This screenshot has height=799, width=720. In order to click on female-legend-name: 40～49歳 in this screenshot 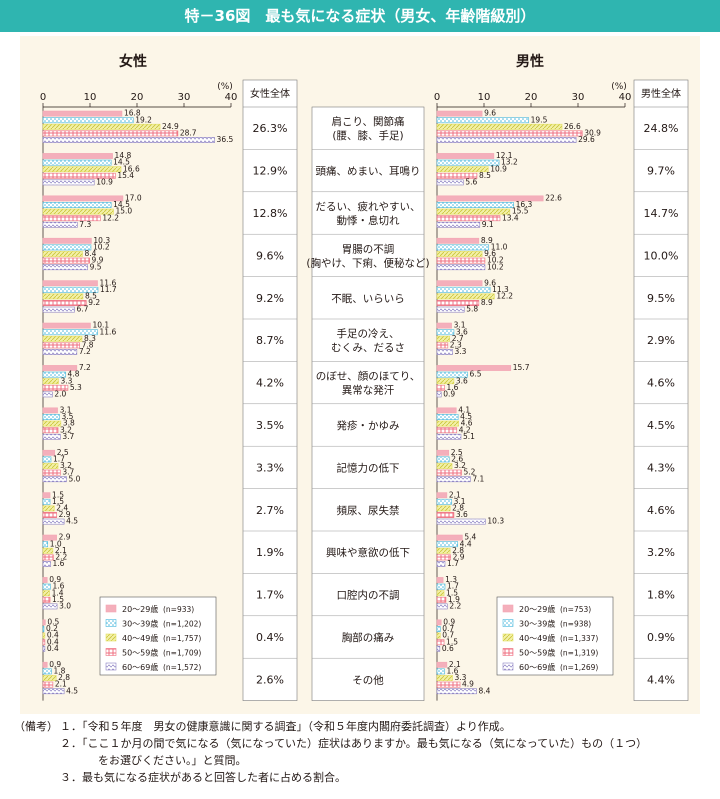, I will do `click(140, 638)`.